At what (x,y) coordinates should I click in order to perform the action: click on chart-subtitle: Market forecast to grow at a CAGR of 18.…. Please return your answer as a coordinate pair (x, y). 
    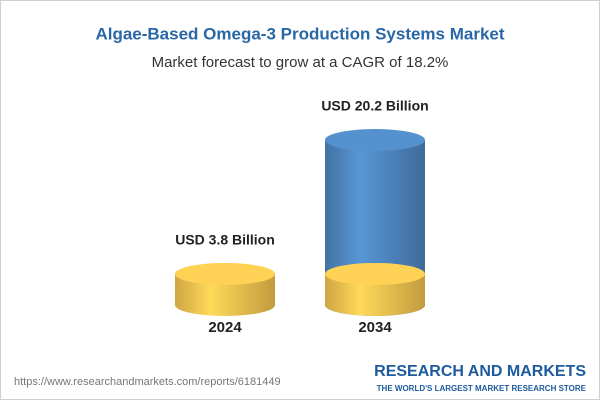
    Looking at the image, I should click on (300, 62).